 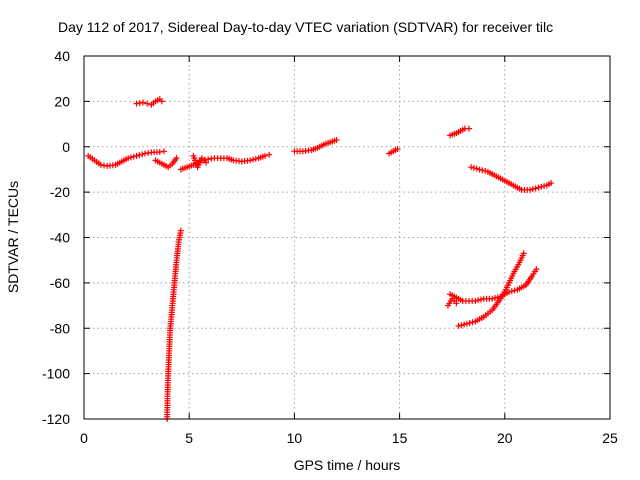 What do you see at coordinates (189, 438) in the screenshot?
I see `x-tick-label: 5` at bounding box center [189, 438].